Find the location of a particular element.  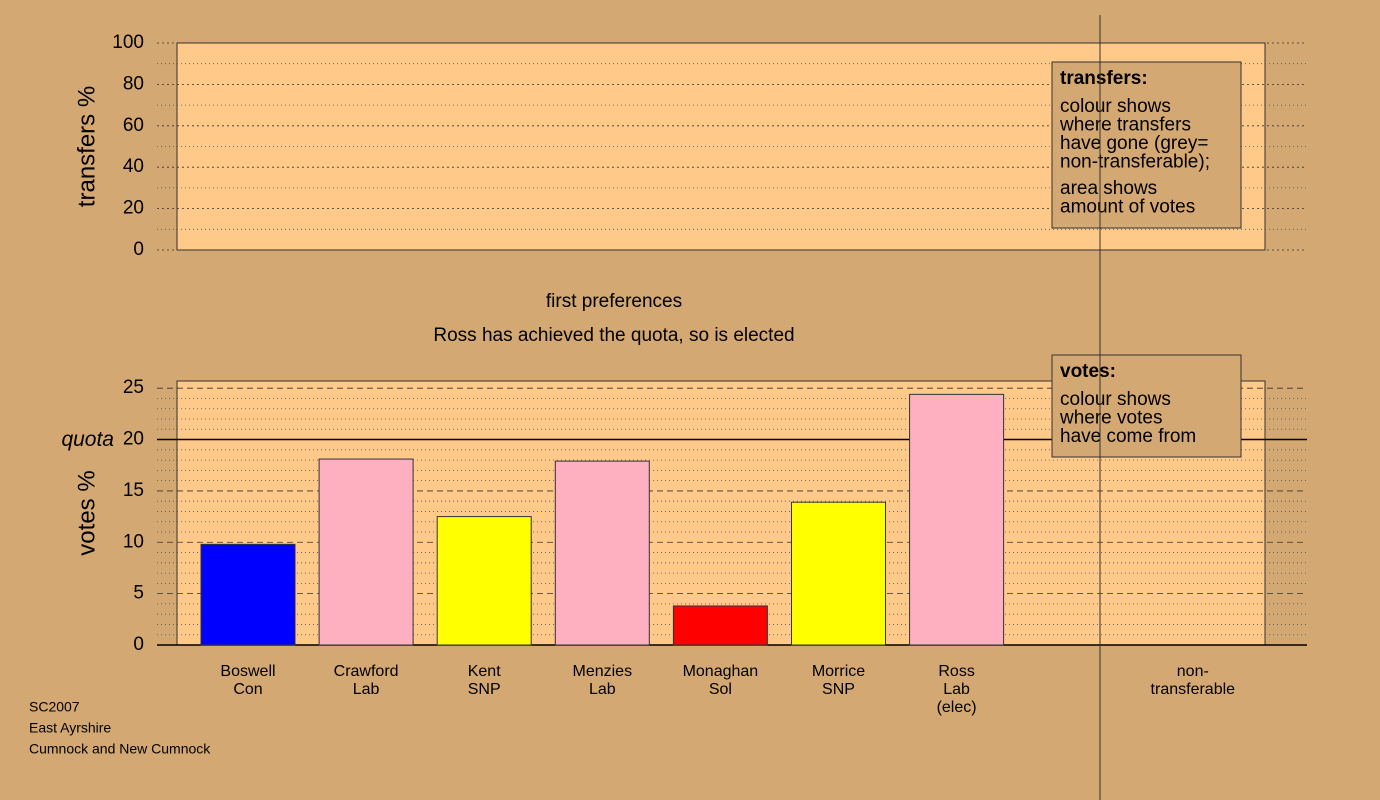

legend-text: have come from is located at coordinates (1128, 436).